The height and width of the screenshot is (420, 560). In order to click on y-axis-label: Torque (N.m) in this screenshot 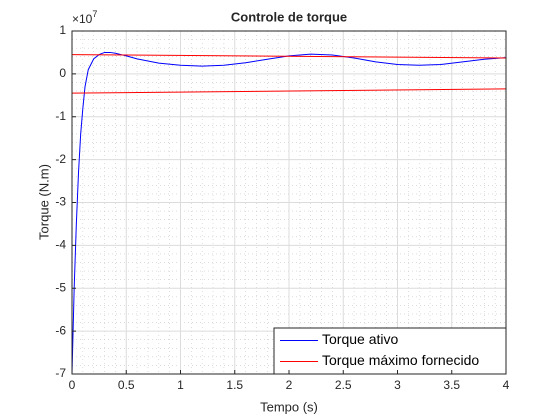, I will do `click(43, 202)`.